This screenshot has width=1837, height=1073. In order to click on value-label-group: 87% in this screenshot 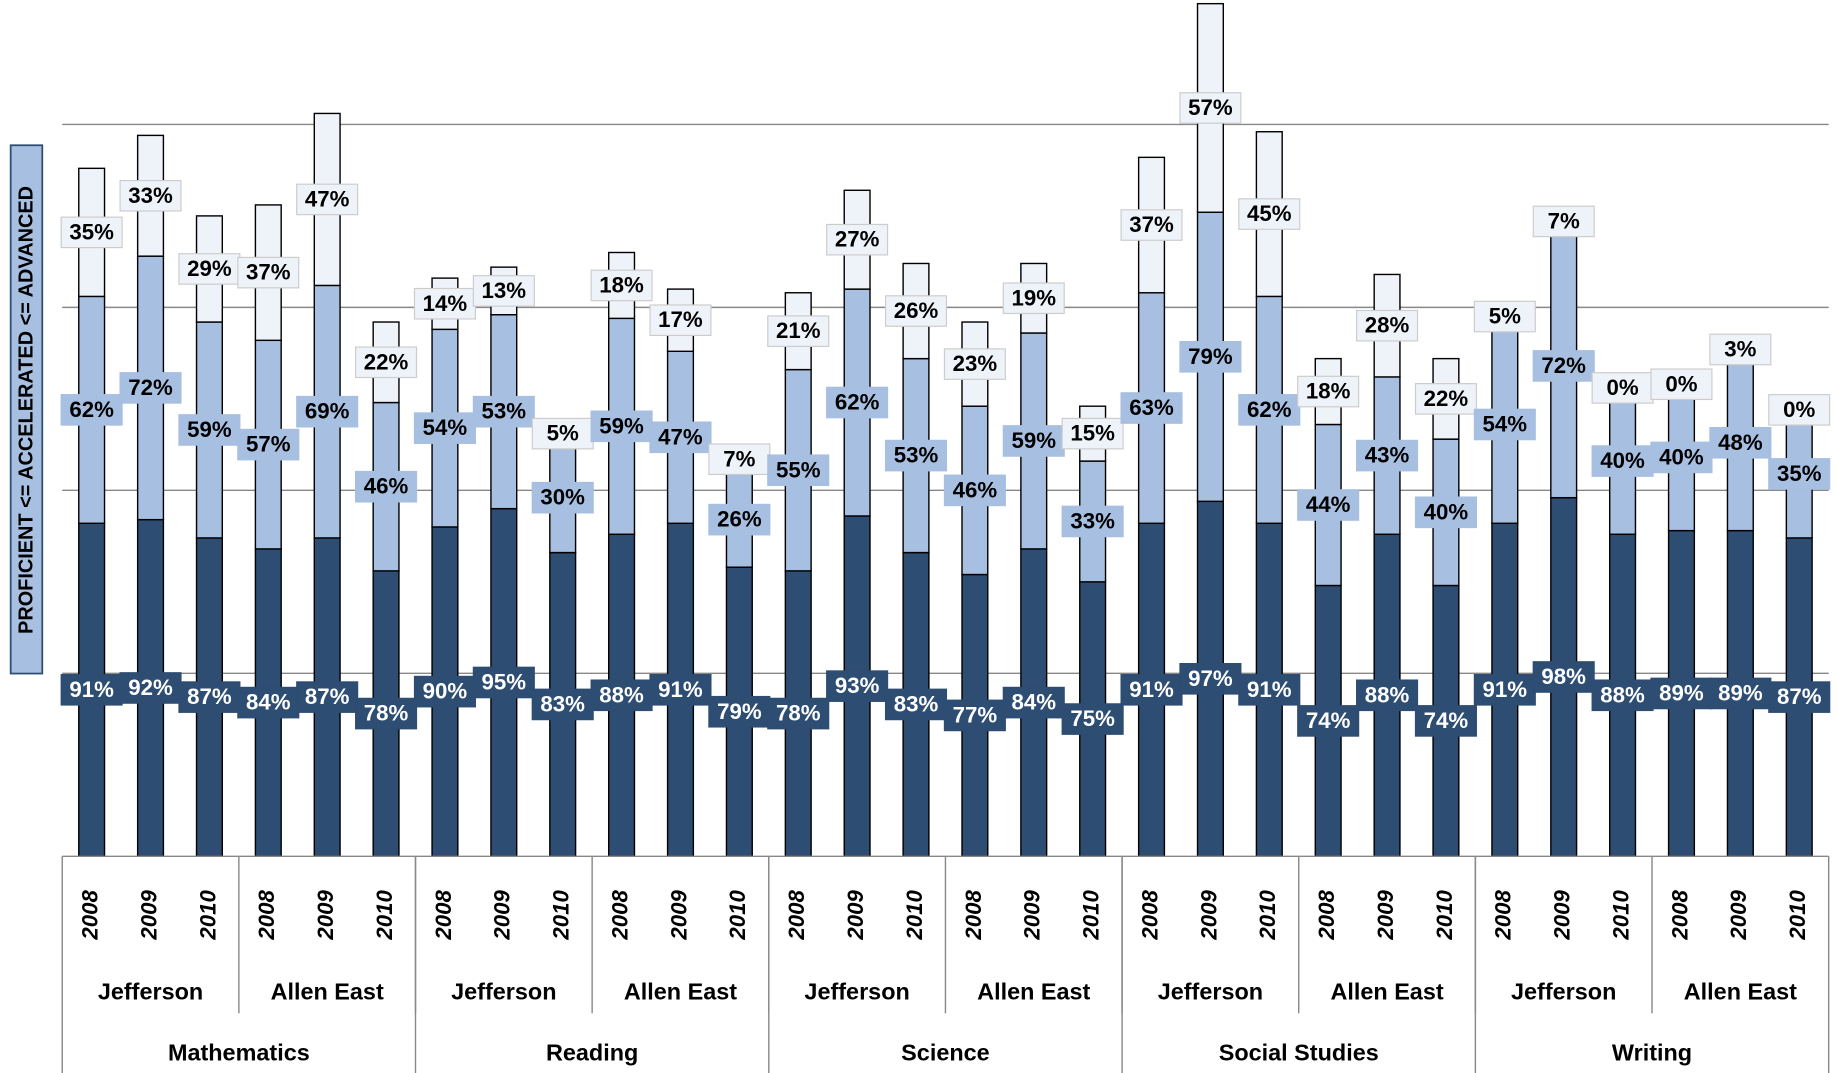, I will do `click(327, 697)`.